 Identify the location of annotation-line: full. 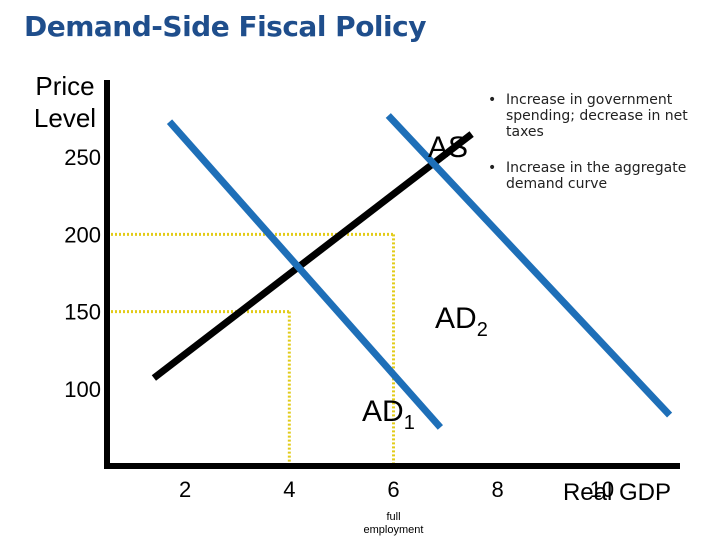
(393, 517).